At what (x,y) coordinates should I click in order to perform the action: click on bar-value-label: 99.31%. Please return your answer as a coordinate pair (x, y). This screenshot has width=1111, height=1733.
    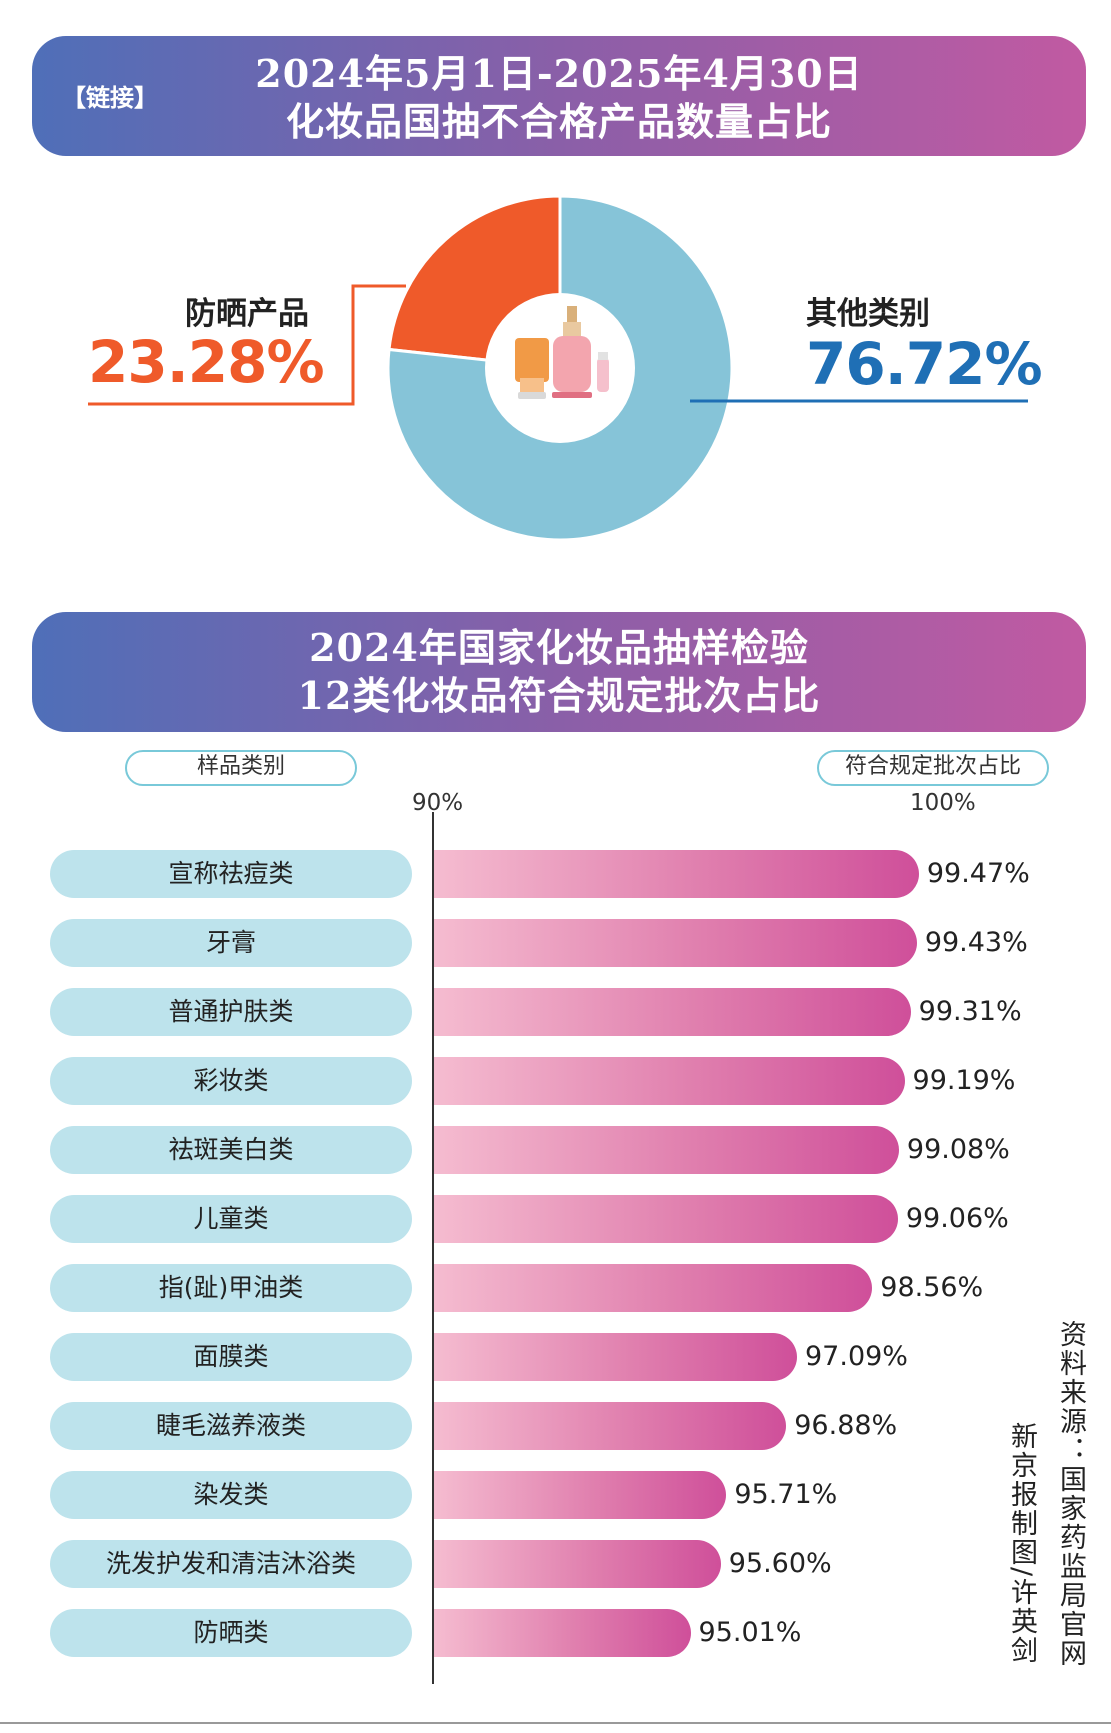
    Looking at the image, I should click on (970, 1011).